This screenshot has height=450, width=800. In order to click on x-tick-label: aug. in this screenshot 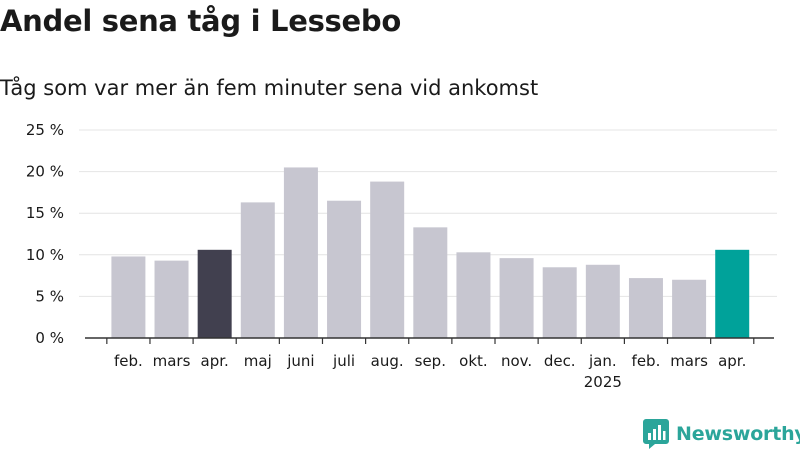, I will do `click(387, 361)`.